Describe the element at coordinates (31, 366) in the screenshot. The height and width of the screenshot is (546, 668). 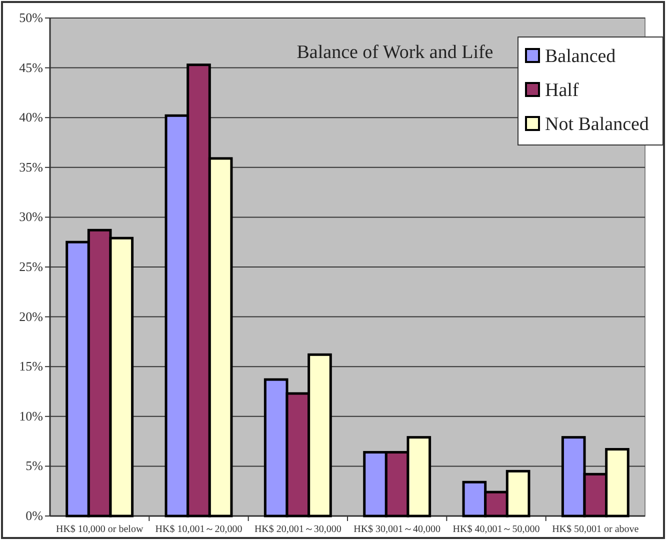
I see `y-tick-label: 15%` at that location.